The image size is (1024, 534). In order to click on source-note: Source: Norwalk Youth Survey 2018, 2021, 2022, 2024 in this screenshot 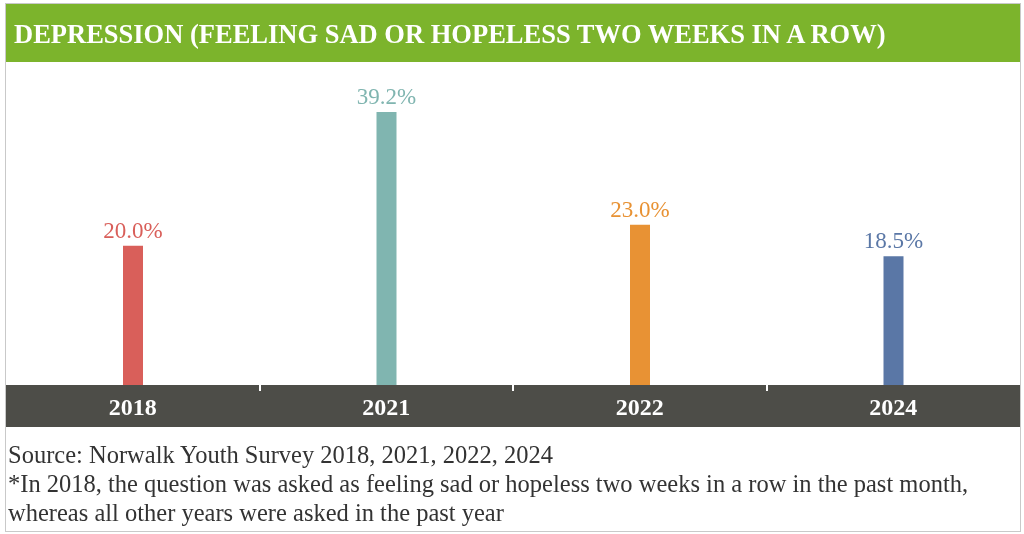, I will do `click(281, 454)`.